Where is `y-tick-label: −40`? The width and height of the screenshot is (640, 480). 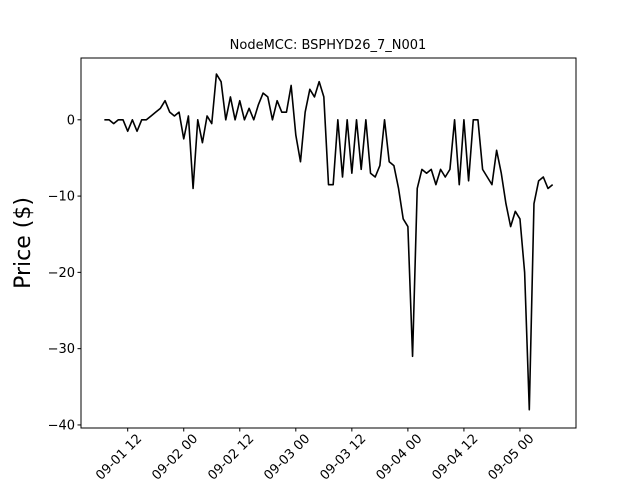
y-tick-label: −40 is located at coordinates (61, 425).